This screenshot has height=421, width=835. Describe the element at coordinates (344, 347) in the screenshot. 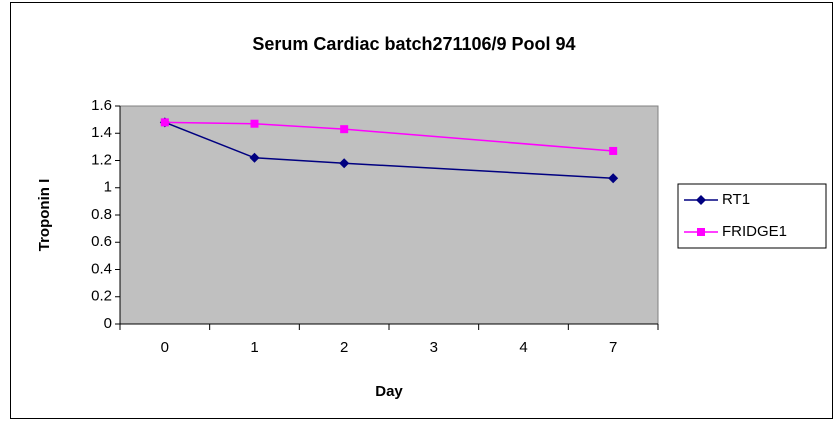

I see `x-tick-label: 2` at that location.